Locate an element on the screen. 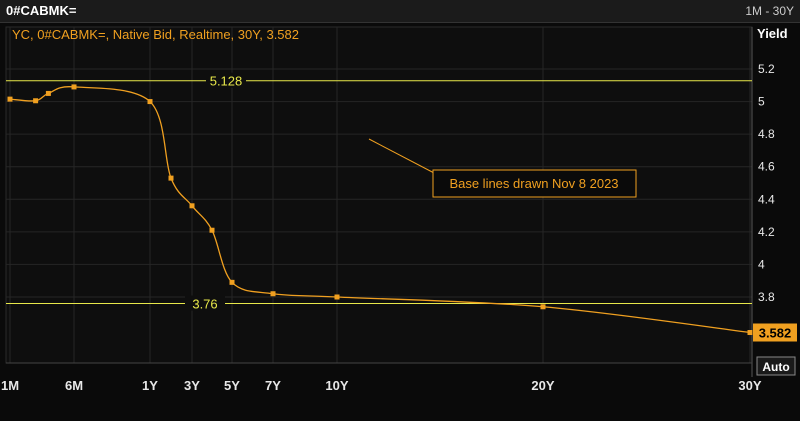  last-value-tag is located at coordinates (775, 332).